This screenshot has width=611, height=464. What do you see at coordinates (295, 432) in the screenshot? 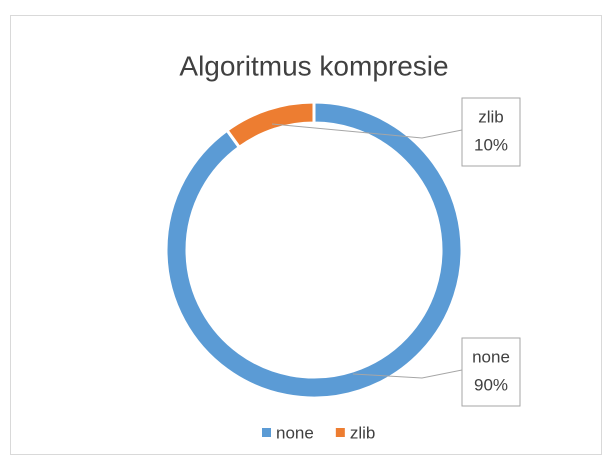
I see `legend-label: none` at bounding box center [295, 432].